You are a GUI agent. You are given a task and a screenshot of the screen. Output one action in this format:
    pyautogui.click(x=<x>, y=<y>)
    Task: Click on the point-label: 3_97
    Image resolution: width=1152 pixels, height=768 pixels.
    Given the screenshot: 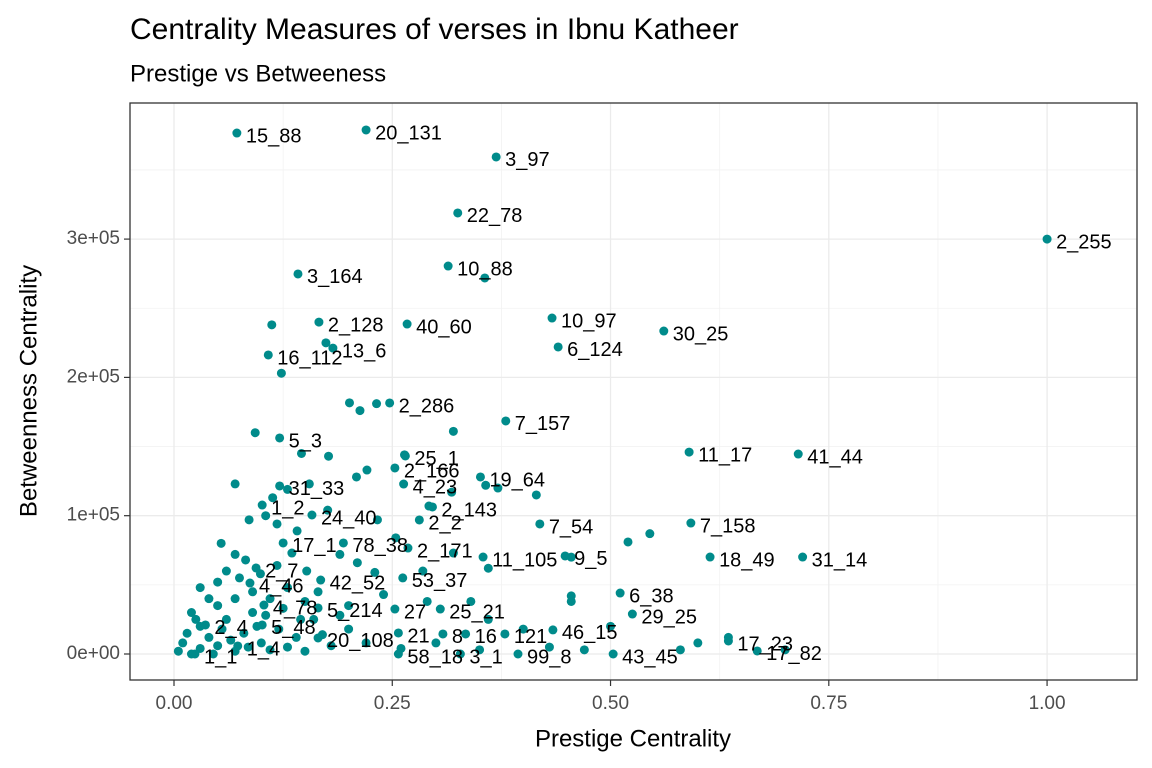 What is the action you would take?
    pyautogui.click(x=527, y=160)
    